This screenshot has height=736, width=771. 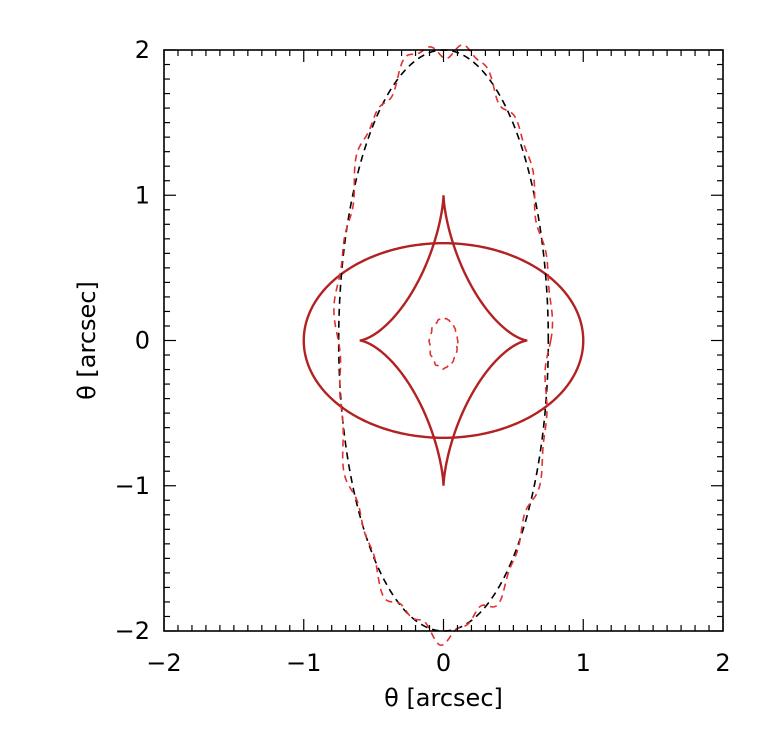 I want to click on x-axis-label: θ [arcsec], so click(x=443, y=698).